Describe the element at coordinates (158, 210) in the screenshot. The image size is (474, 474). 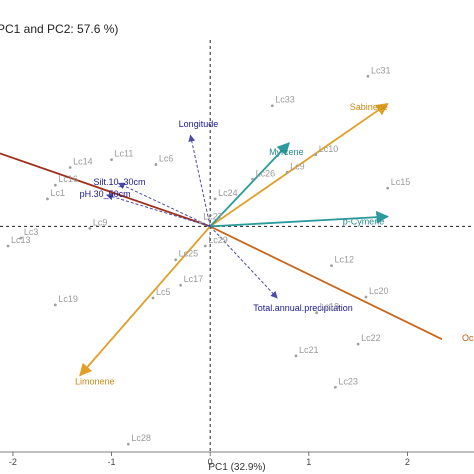
I see `vector-ph-30-50cm` at that location.